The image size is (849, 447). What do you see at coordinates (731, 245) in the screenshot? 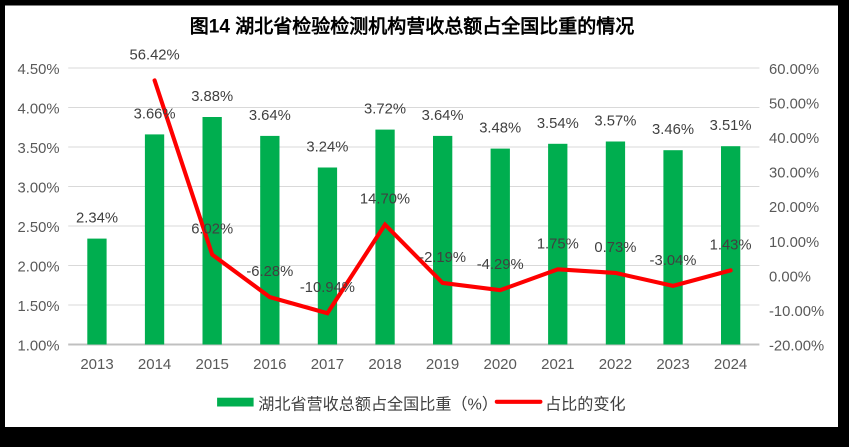
I see `svg-text: 1.43%` at bounding box center [731, 245].